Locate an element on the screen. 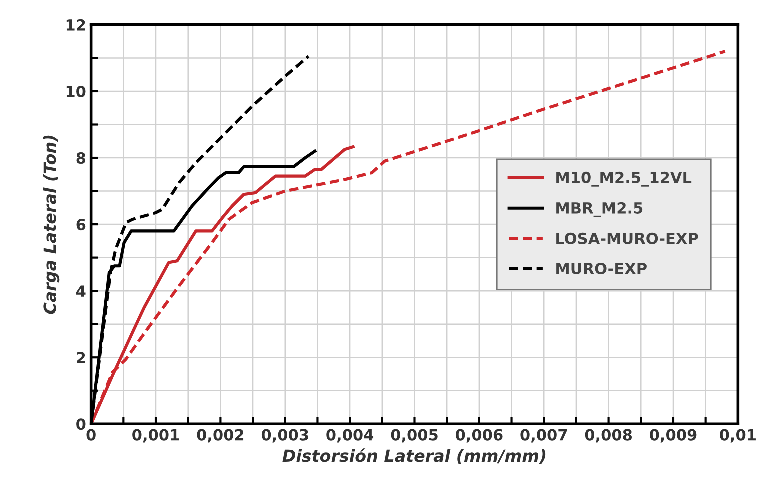 The image size is (761, 499). y-tick-label: 10 is located at coordinates (76, 92).